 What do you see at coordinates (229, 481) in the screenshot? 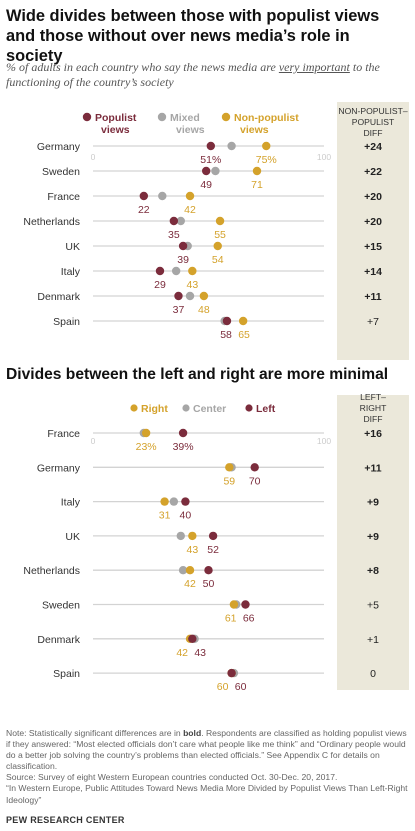
I see `value-label-right-1-1: 59` at bounding box center [229, 481].